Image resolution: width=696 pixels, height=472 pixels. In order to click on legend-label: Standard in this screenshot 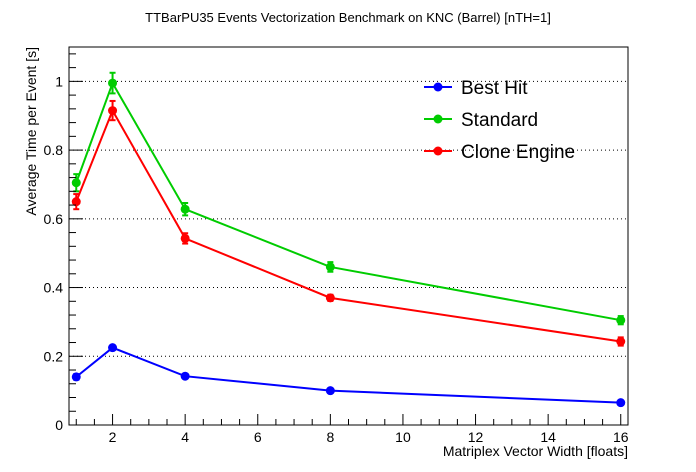, I will do `click(499, 120)`.